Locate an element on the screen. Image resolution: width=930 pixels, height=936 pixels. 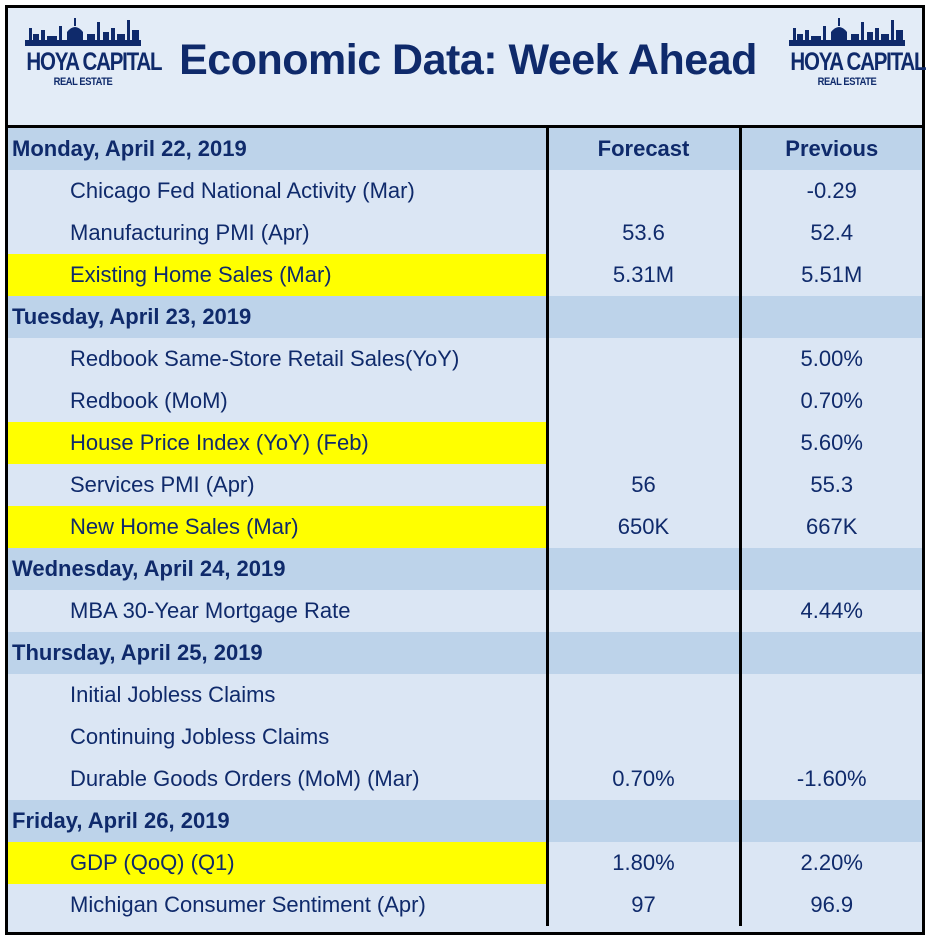
logo-left-main: HOYA CAPITAL is located at coordinates (94, 62).